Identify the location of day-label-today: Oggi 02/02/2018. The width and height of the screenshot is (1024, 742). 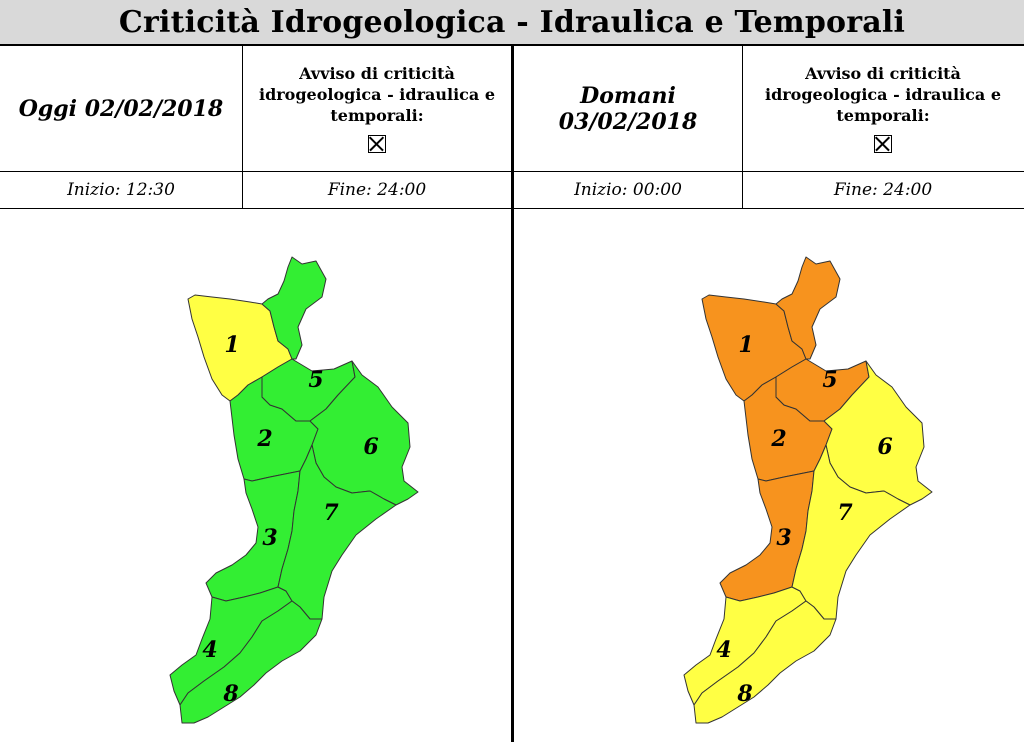
(121, 108).